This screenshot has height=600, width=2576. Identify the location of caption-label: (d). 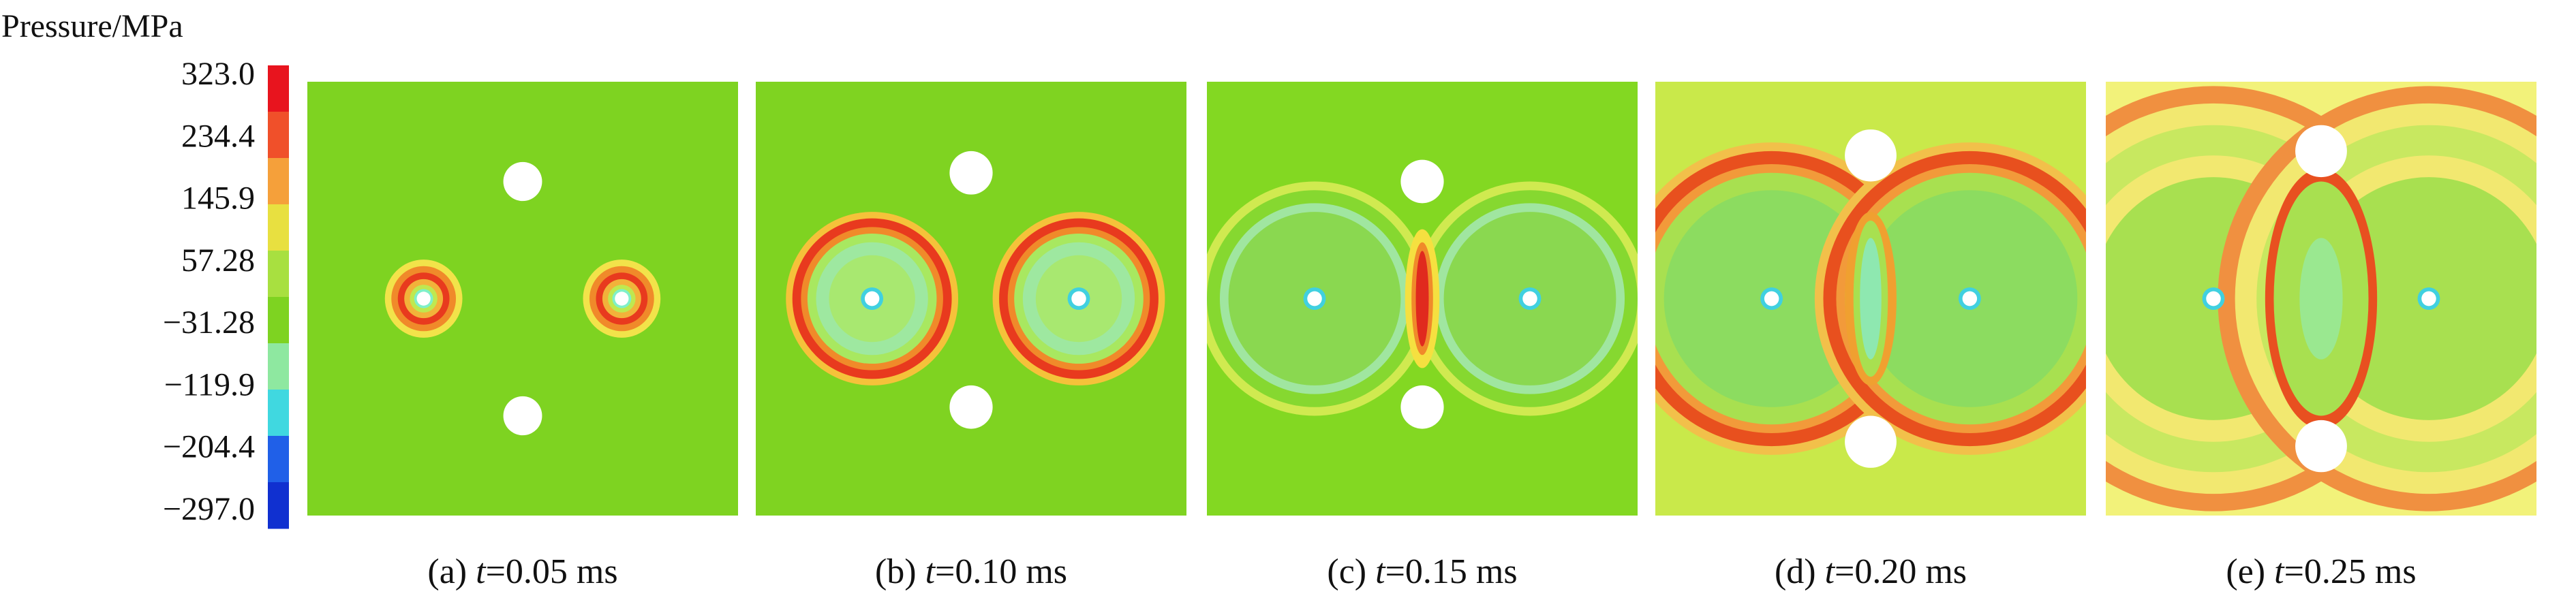
(1796, 571).